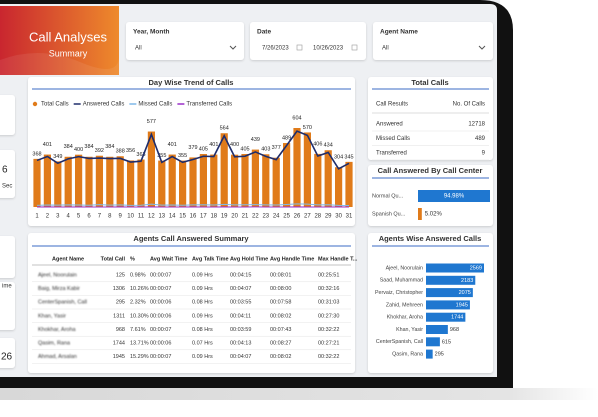 The height and width of the screenshot is (417, 598). What do you see at coordinates (393, 139) in the screenshot?
I see `cell: Missed Calls` at bounding box center [393, 139].